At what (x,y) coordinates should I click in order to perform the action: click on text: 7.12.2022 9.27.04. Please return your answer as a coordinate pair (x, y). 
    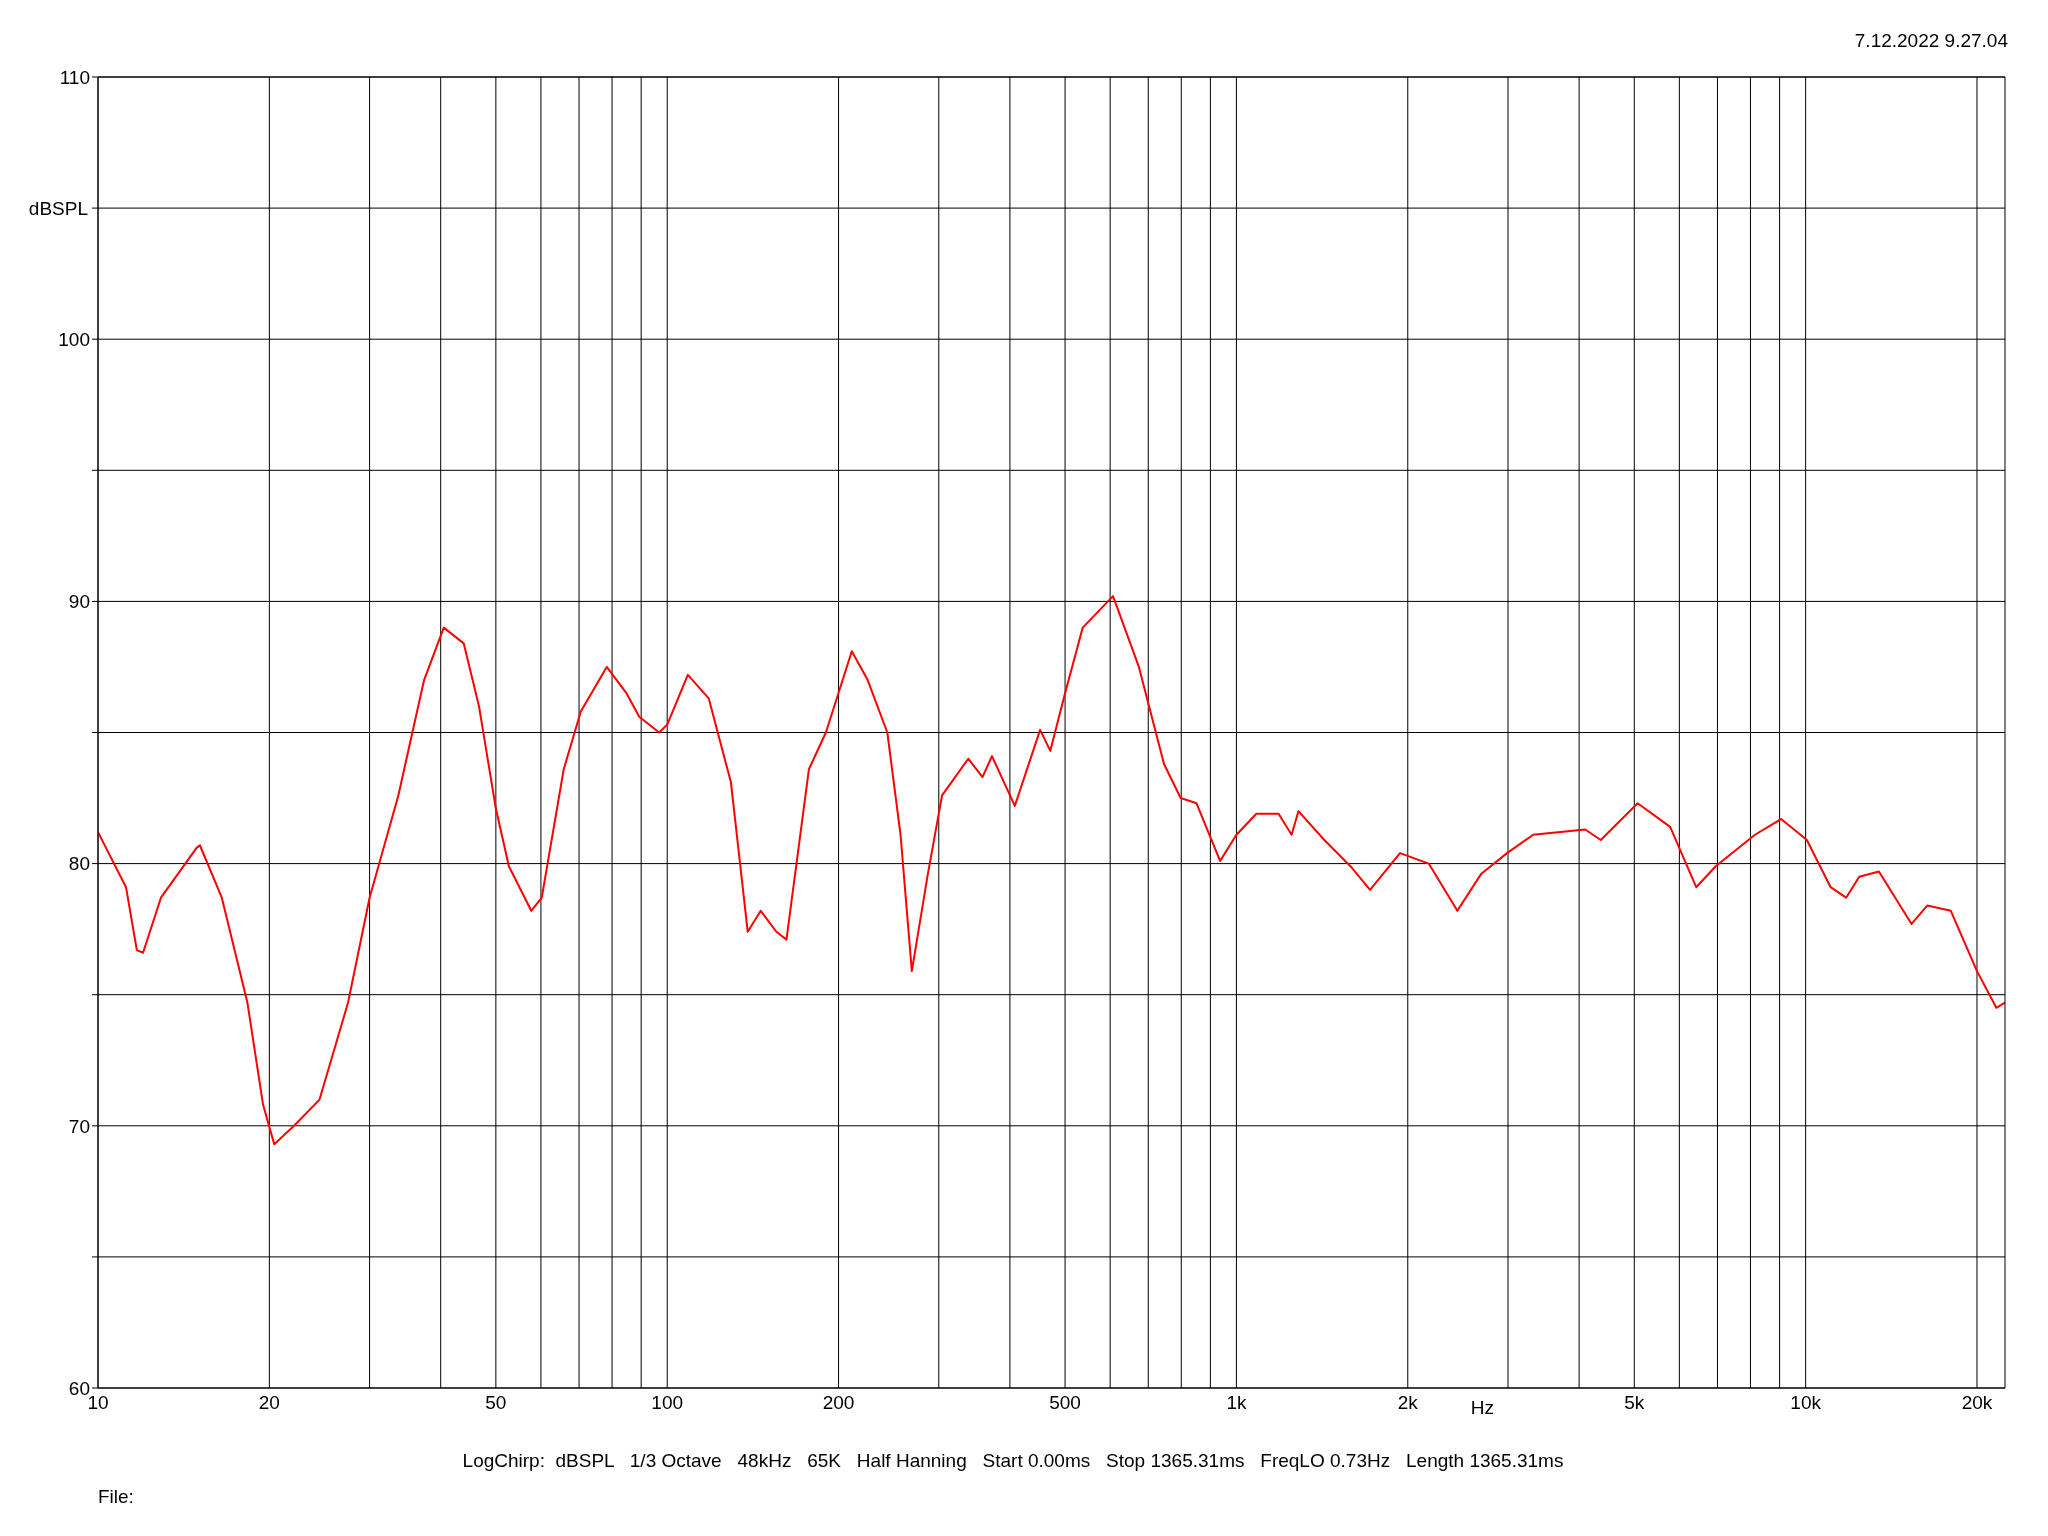
    Looking at the image, I should click on (1931, 41).